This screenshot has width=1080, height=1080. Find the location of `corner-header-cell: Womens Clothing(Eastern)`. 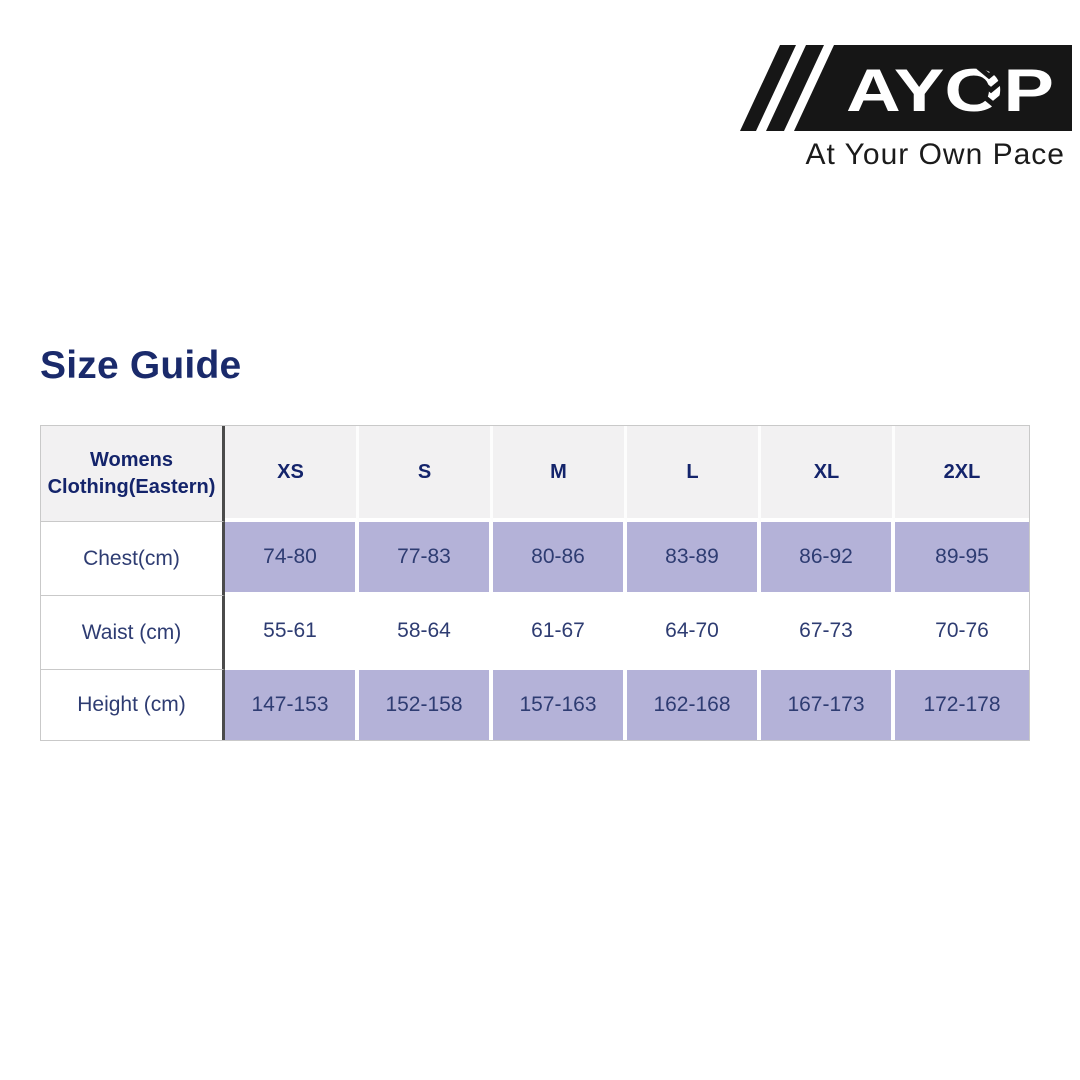

corner-header-cell: Womens Clothing(Eastern) is located at coordinates (133, 474).